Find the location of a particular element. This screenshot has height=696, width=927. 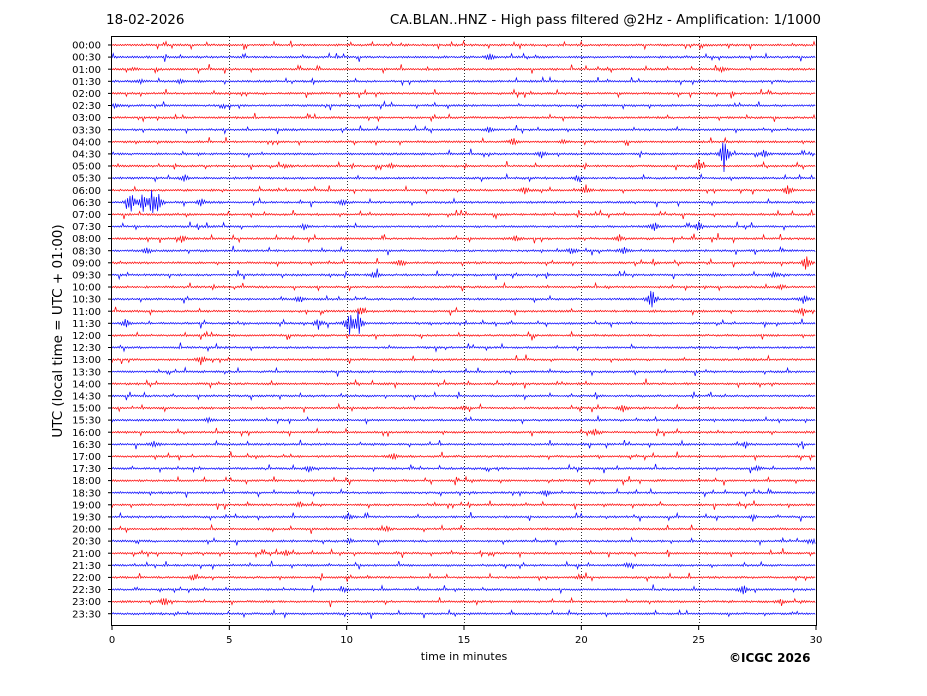

y-tick-label: 21:30 is located at coordinates (86, 566).